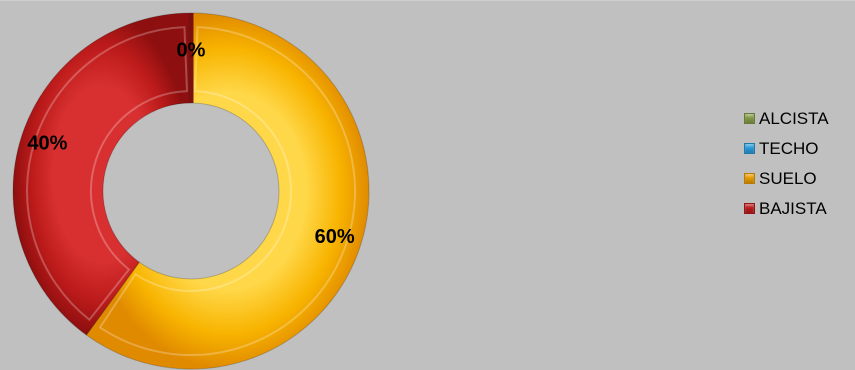 The height and width of the screenshot is (370, 855). I want to click on legend-label-techo: TECHO, so click(789, 148).